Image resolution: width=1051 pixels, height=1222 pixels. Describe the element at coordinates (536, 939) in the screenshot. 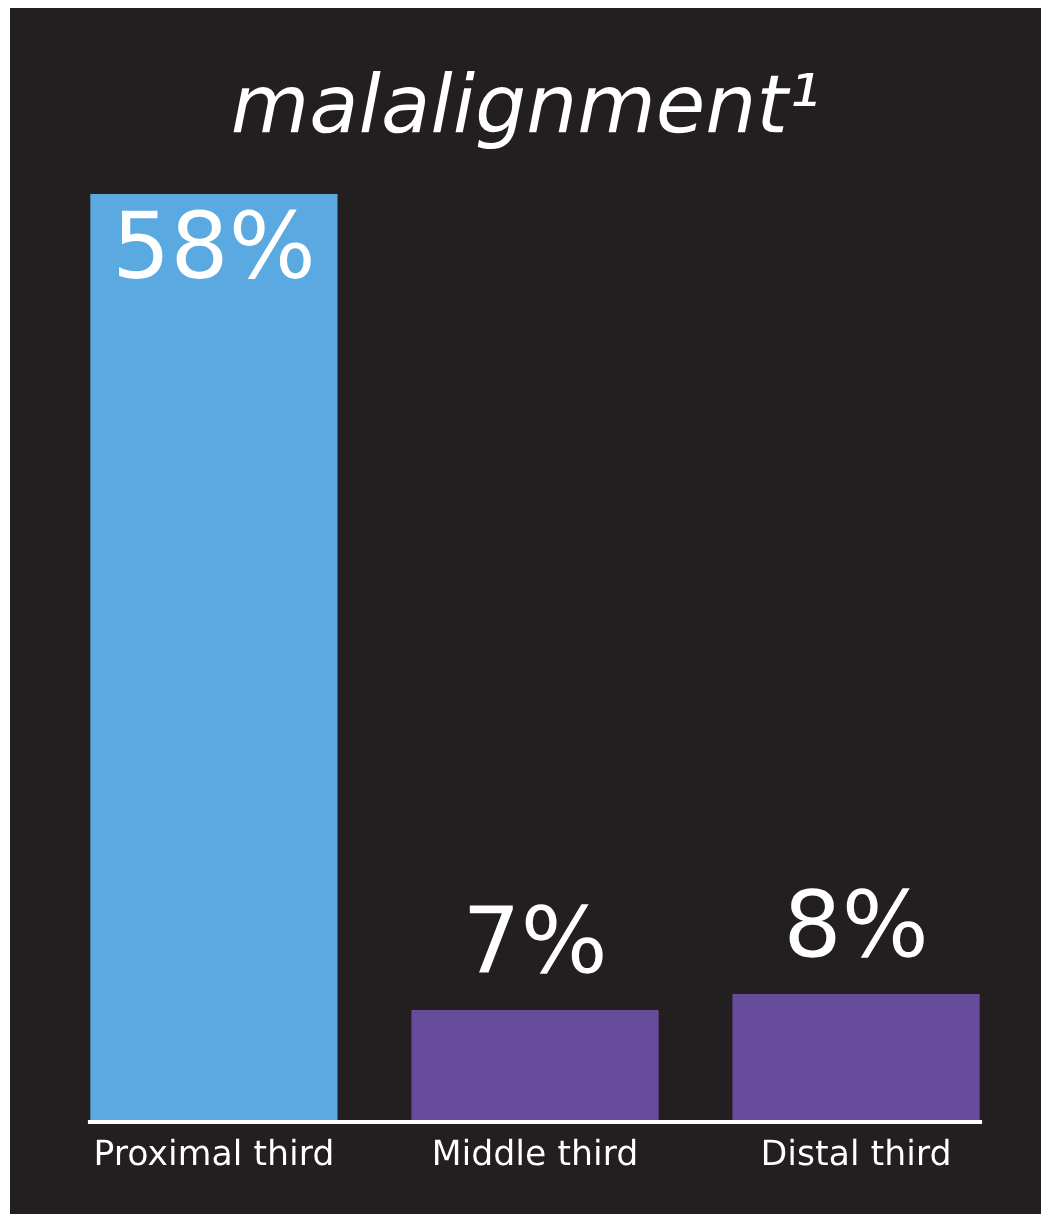

I see `data-label: 7%` at that location.